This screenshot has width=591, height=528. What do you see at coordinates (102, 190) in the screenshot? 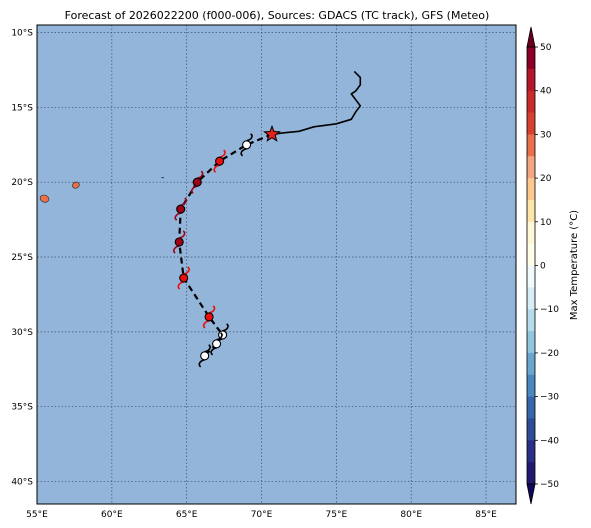
I see `island-shapes` at bounding box center [102, 190].